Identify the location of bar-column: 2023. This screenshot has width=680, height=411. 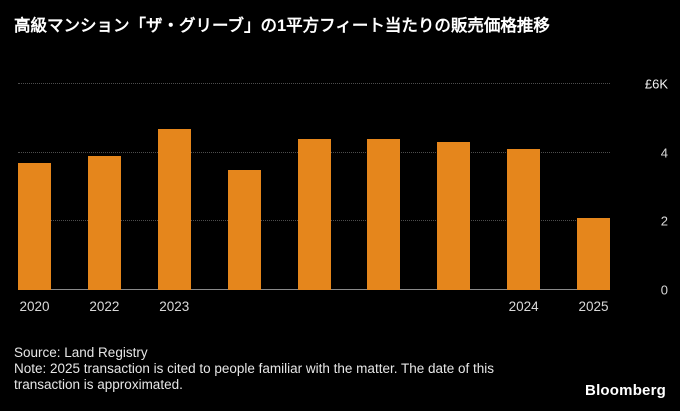
(174, 199).